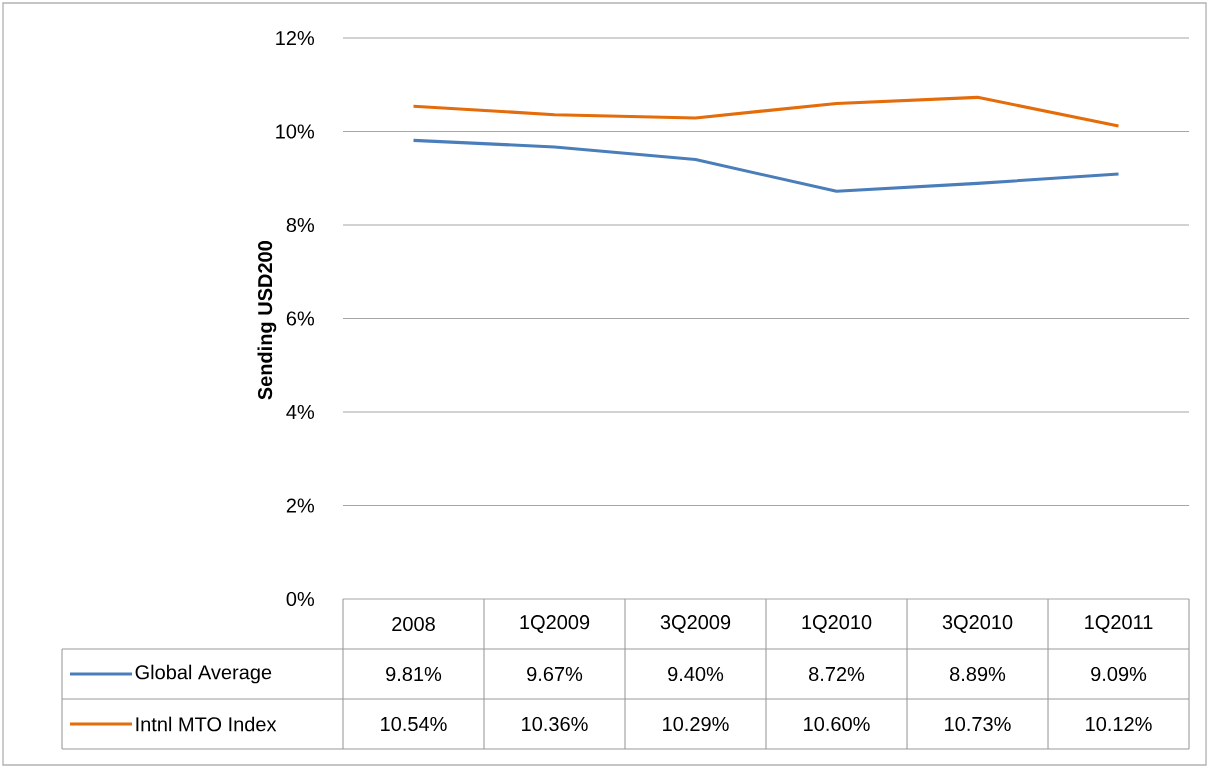 The height and width of the screenshot is (768, 1209). What do you see at coordinates (300, 412) in the screenshot?
I see `y-tick-label: 4%` at bounding box center [300, 412].